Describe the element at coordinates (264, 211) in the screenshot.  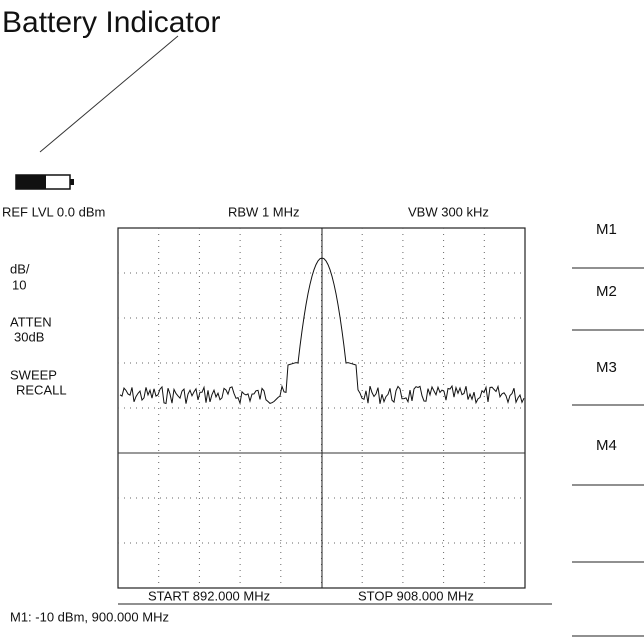
I see `rbw: RBW 1 MHz` at that location.